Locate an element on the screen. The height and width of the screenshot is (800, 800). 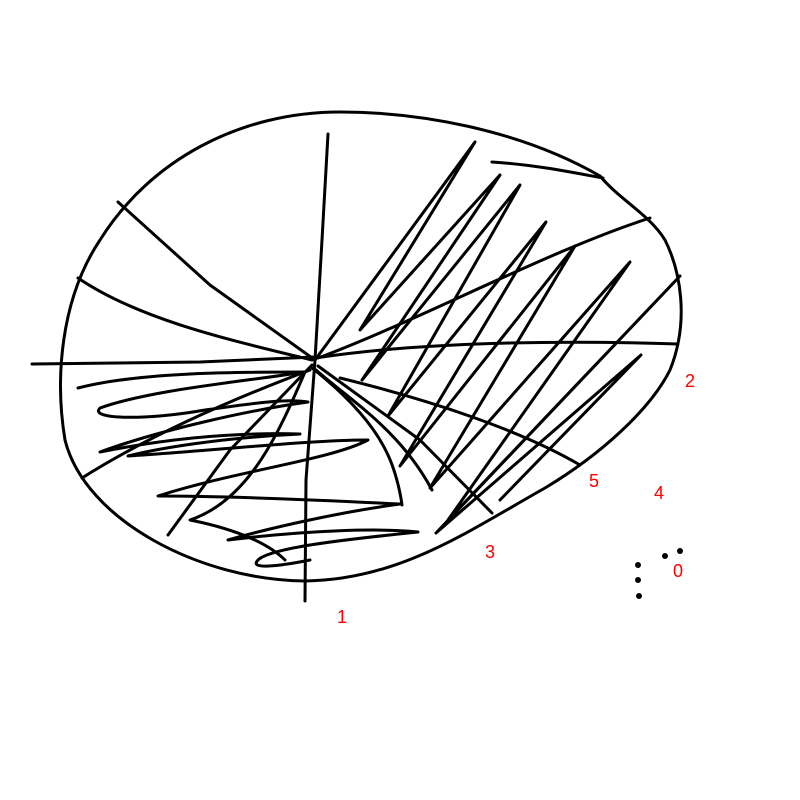
label-2: 2 is located at coordinates (690, 381).